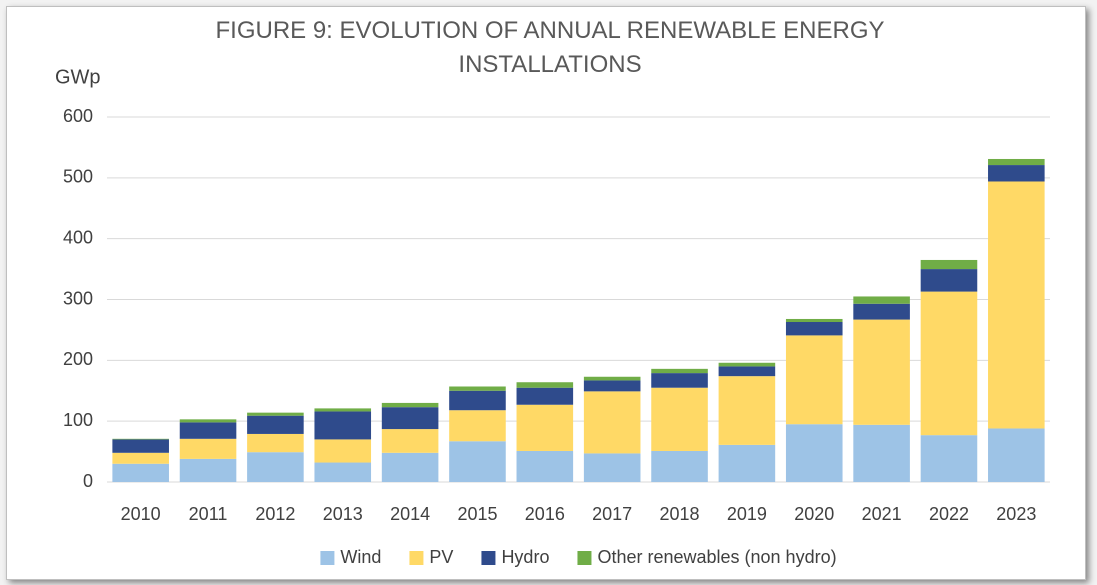  Describe the element at coordinates (78, 116) in the screenshot. I see `y-tick-label: 600` at that location.